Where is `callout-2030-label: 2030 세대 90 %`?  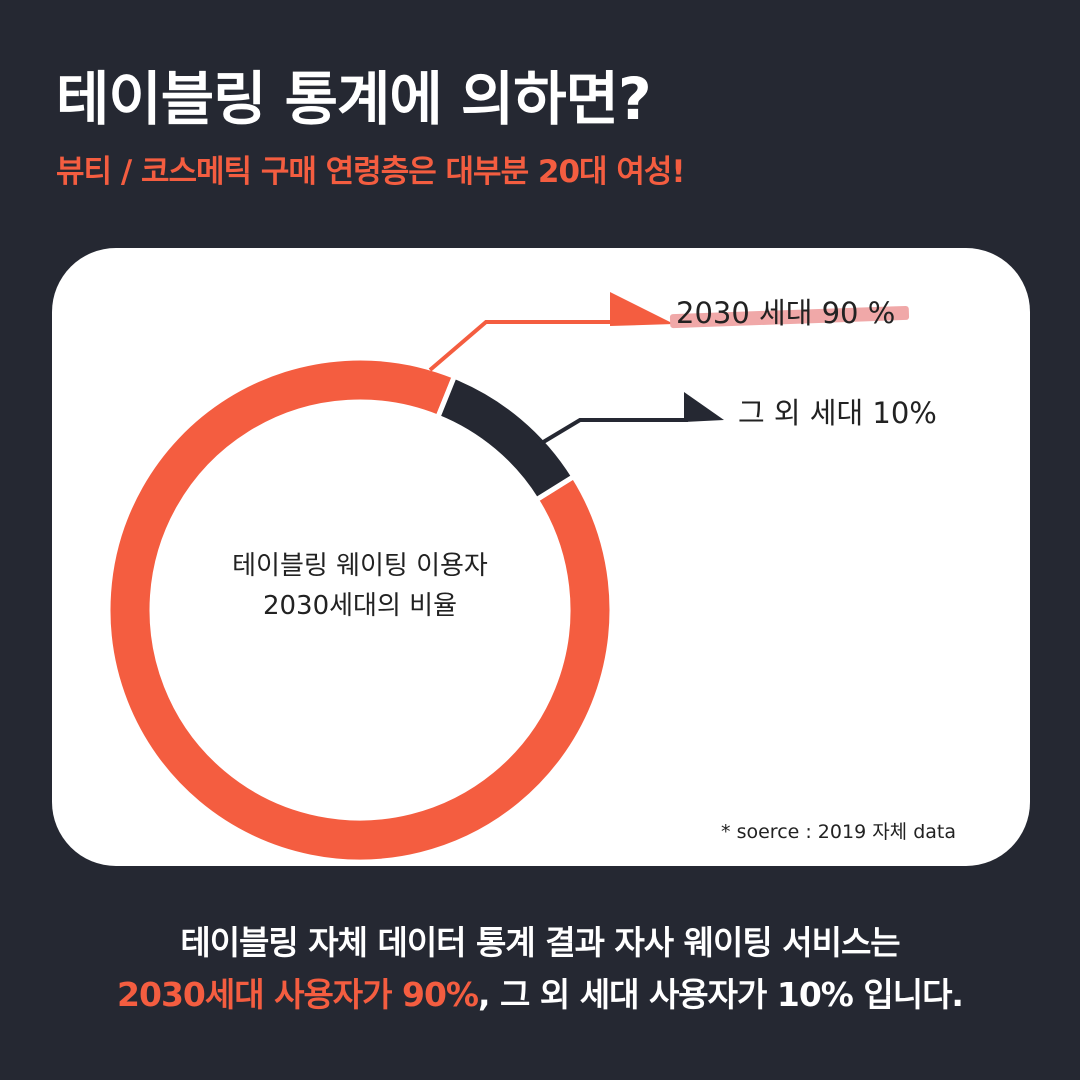 callout-2030-label: 2030 세대 90 % is located at coordinates (786, 313).